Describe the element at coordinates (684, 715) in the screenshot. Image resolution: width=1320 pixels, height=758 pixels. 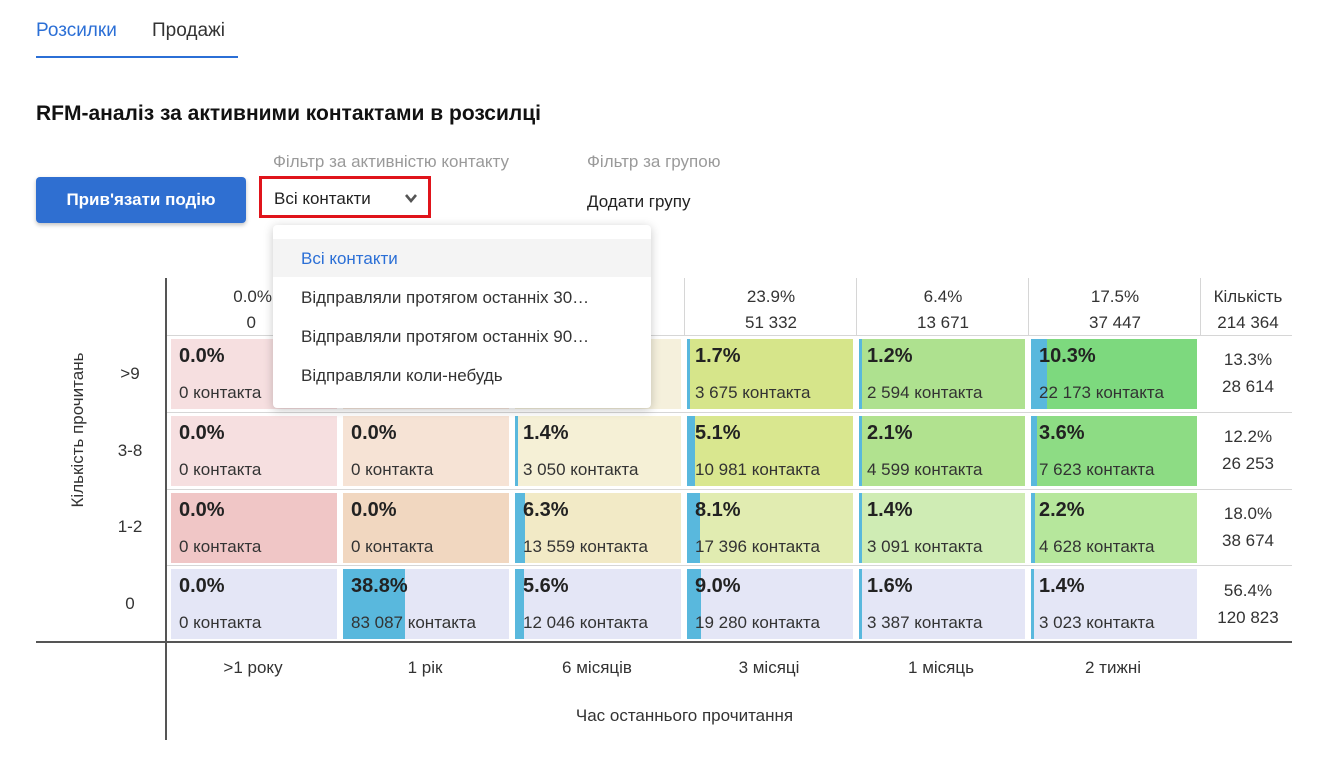
I see `x-axis-label: Час останнього прочитання` at that location.